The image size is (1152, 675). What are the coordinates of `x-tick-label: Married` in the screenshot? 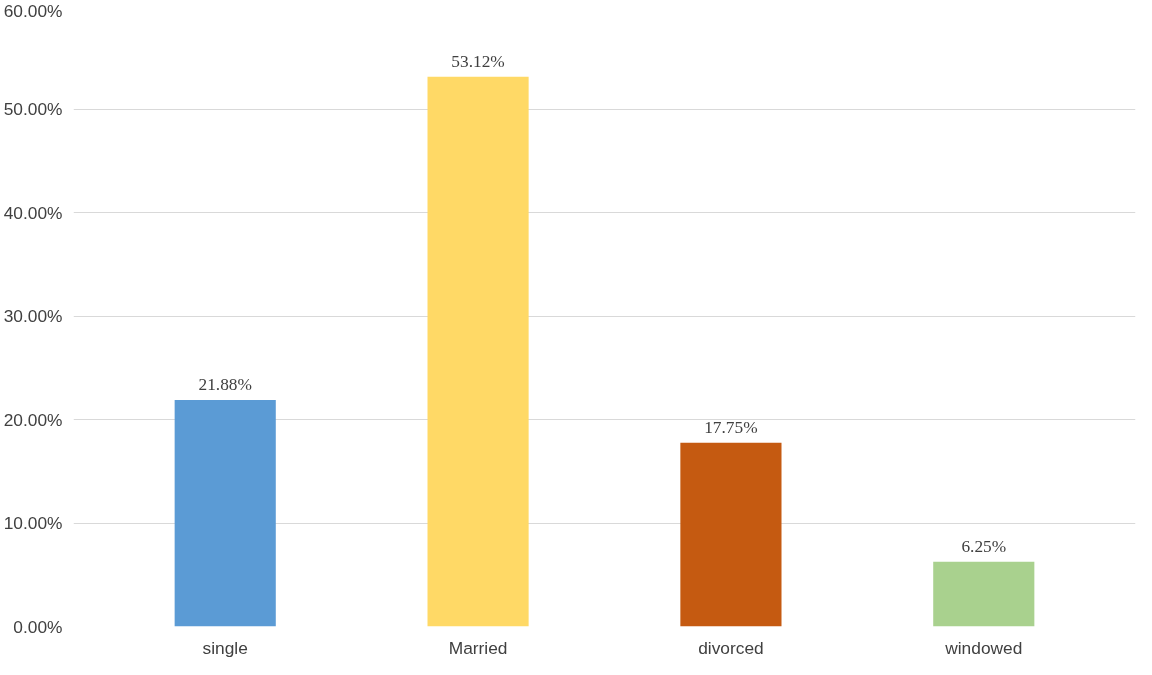 It's located at (478, 647).